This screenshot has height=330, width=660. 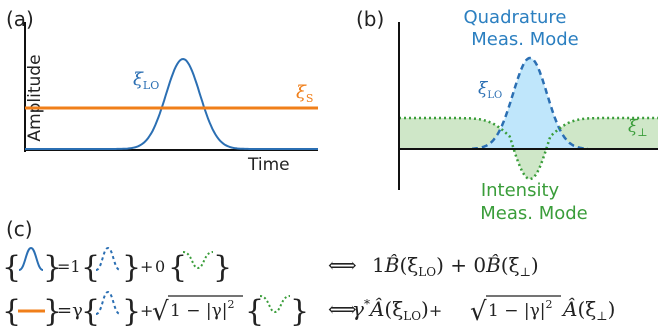 I want to click on rhs-sqrt-body: 1 − |γ|2, so click(x=520, y=309).